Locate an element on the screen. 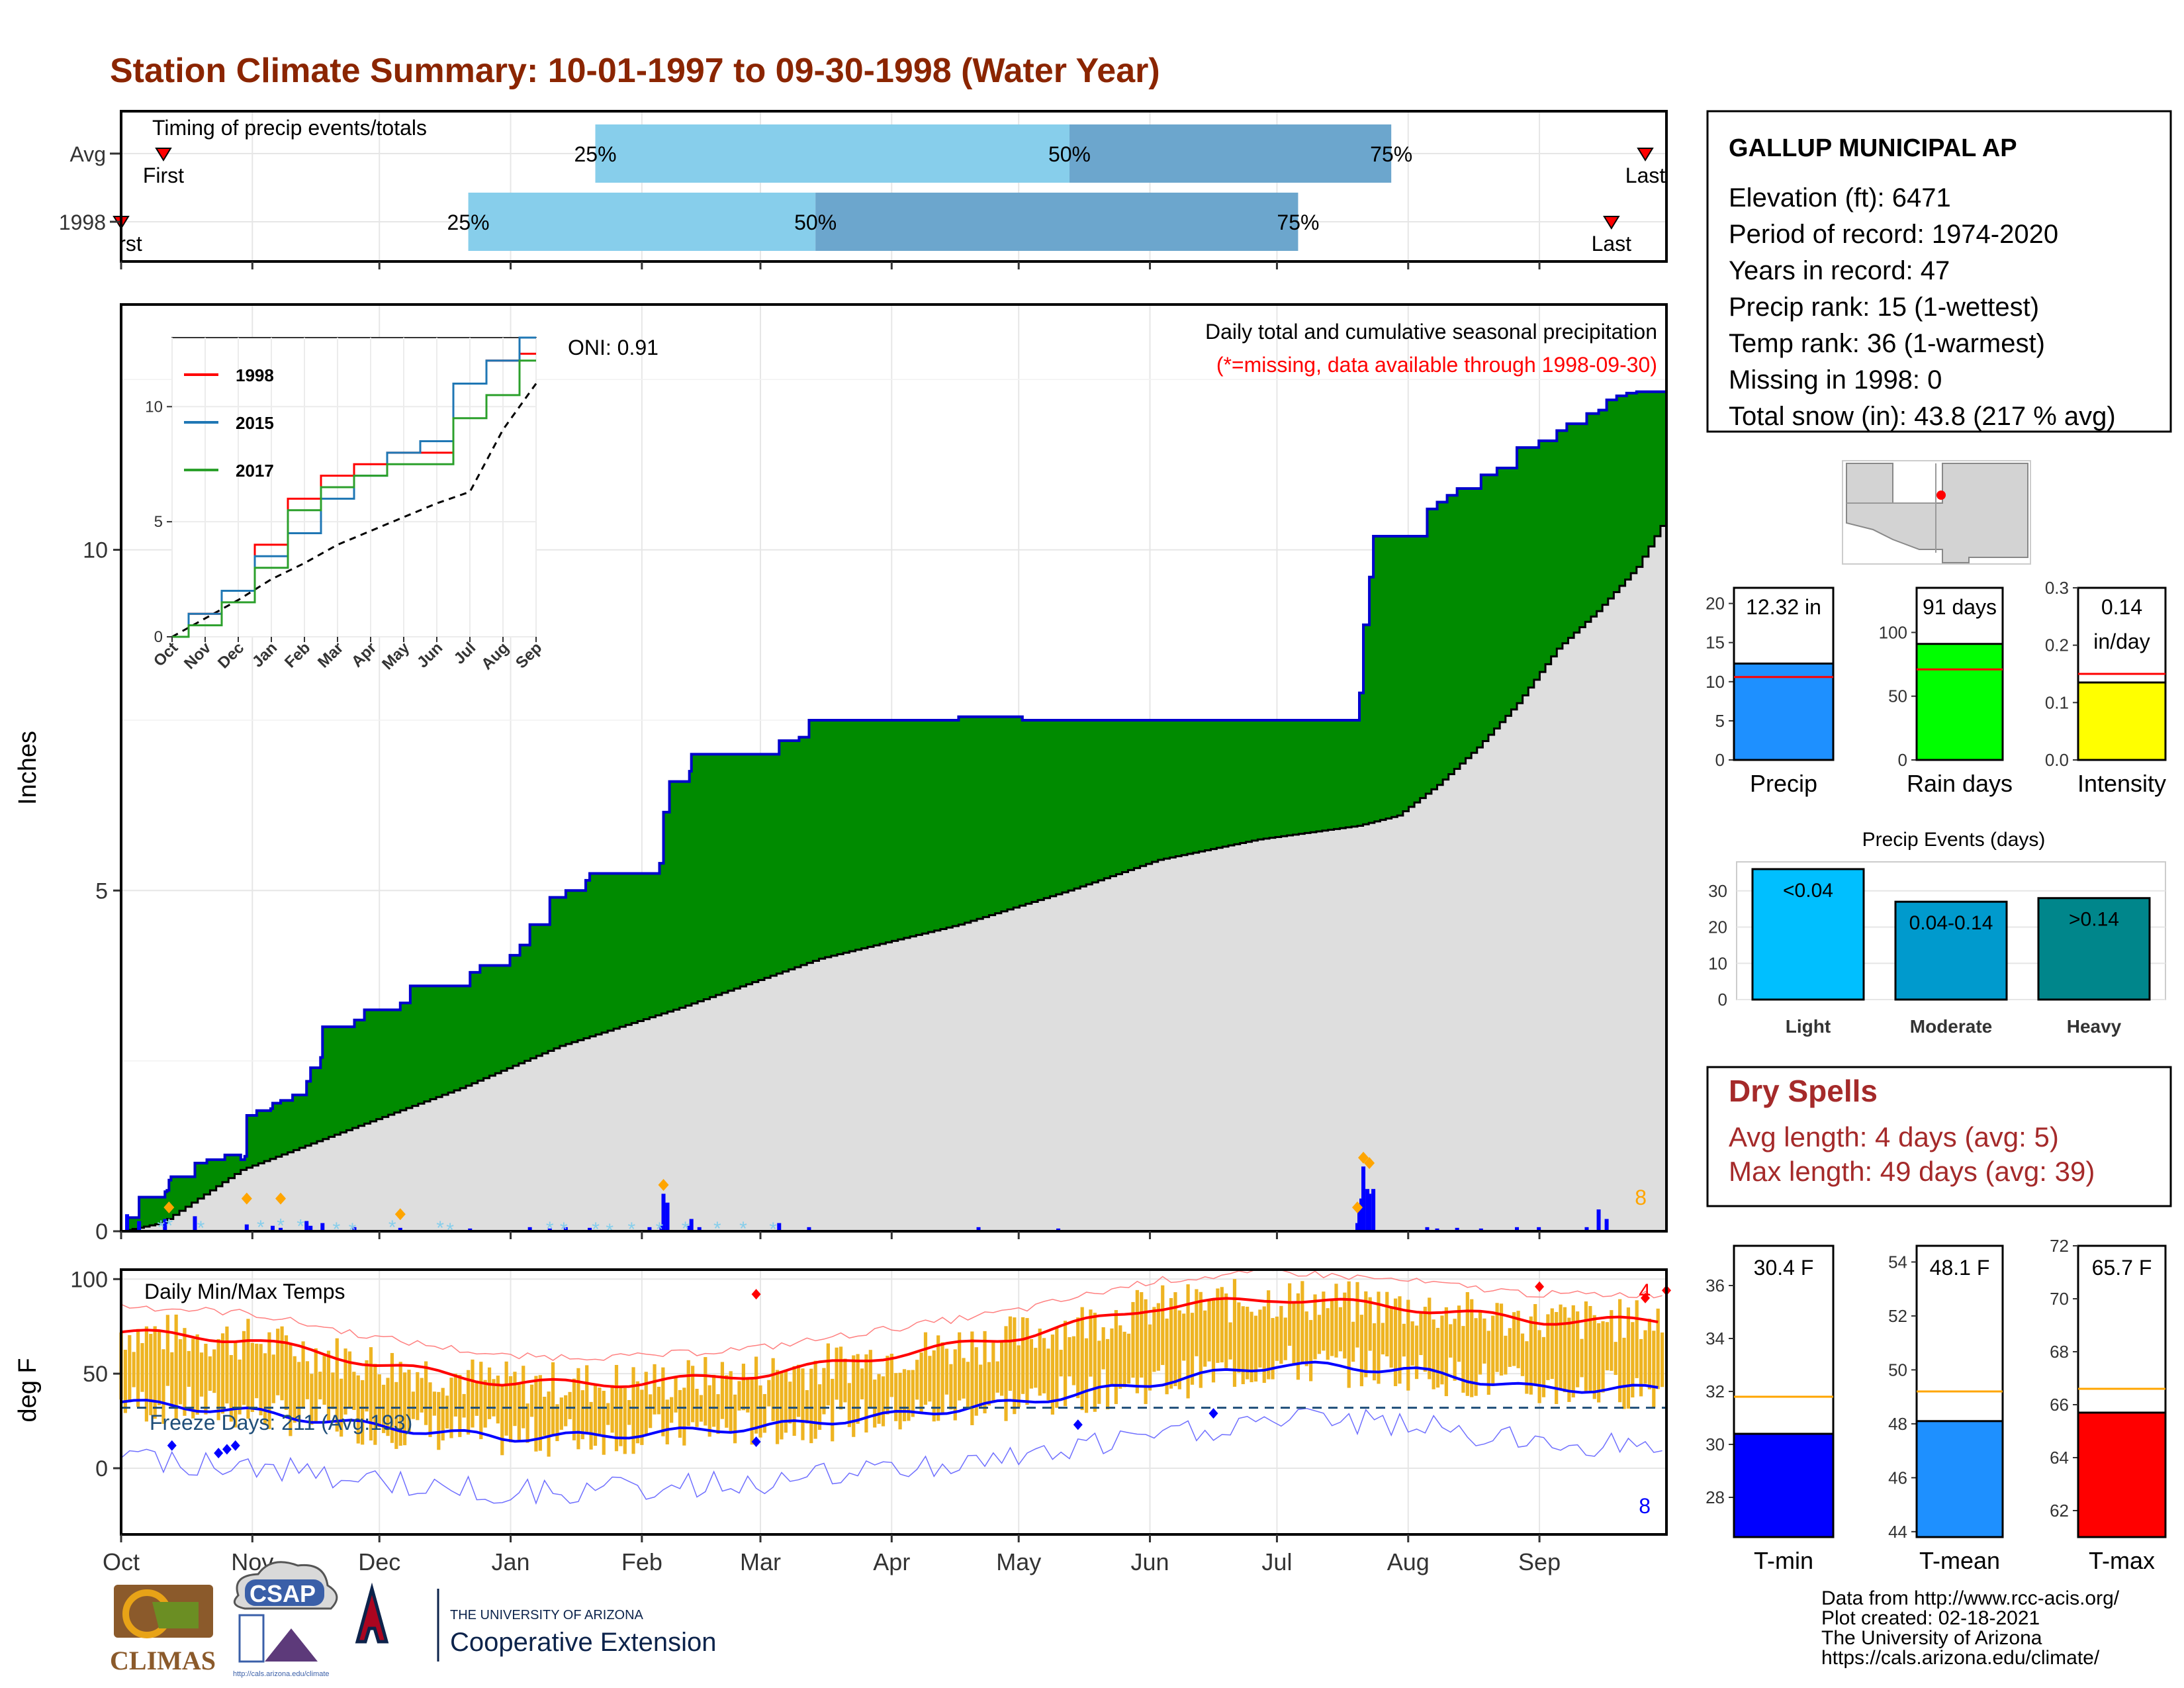 The image size is (2184, 1688). inset-x-tick-label: May is located at coordinates (397, 656).